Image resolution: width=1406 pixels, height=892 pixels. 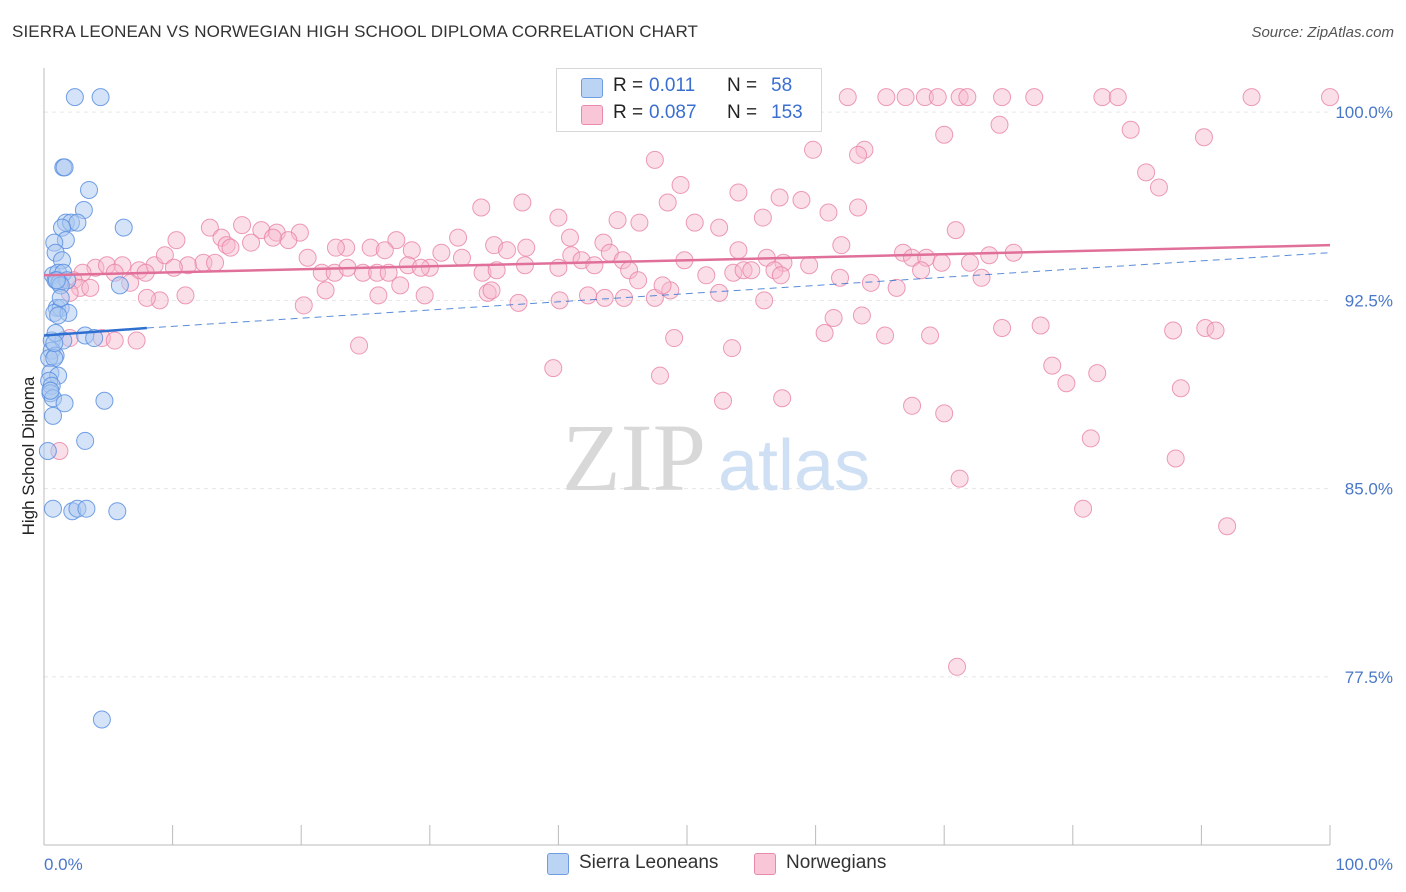 I want to click on trend-layer, so click(x=687, y=290).